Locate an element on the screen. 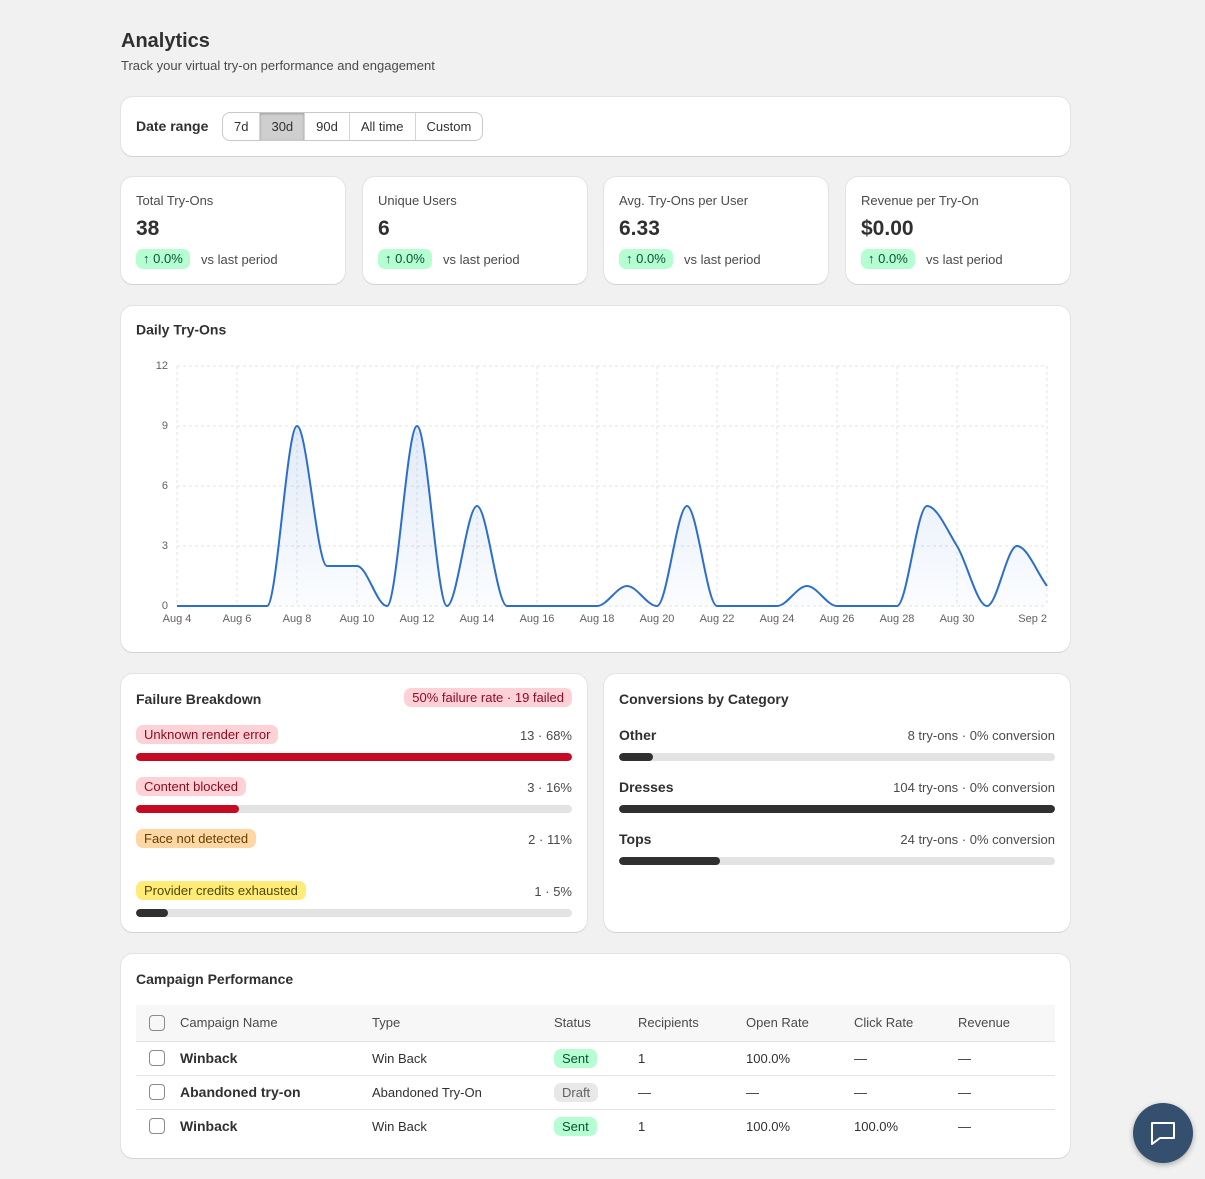  column-header: Open Rate is located at coordinates (800, 1023).